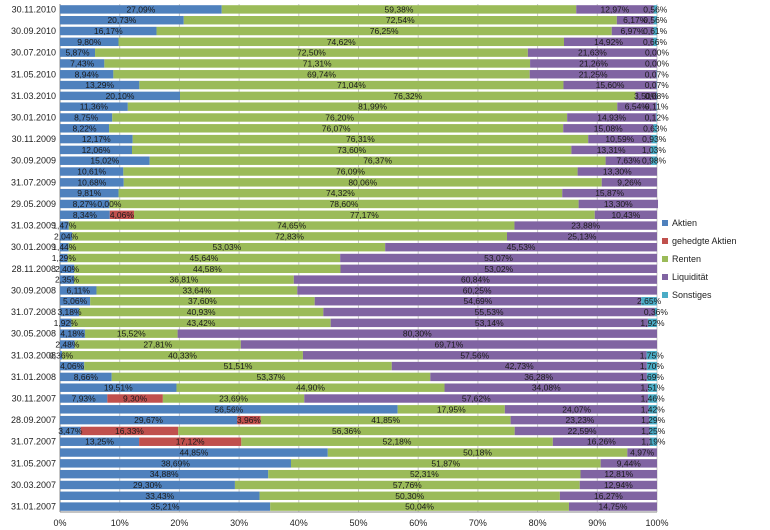 This screenshot has width=770, height=530. I want to click on data-label: 14,93%, so click(611, 117).